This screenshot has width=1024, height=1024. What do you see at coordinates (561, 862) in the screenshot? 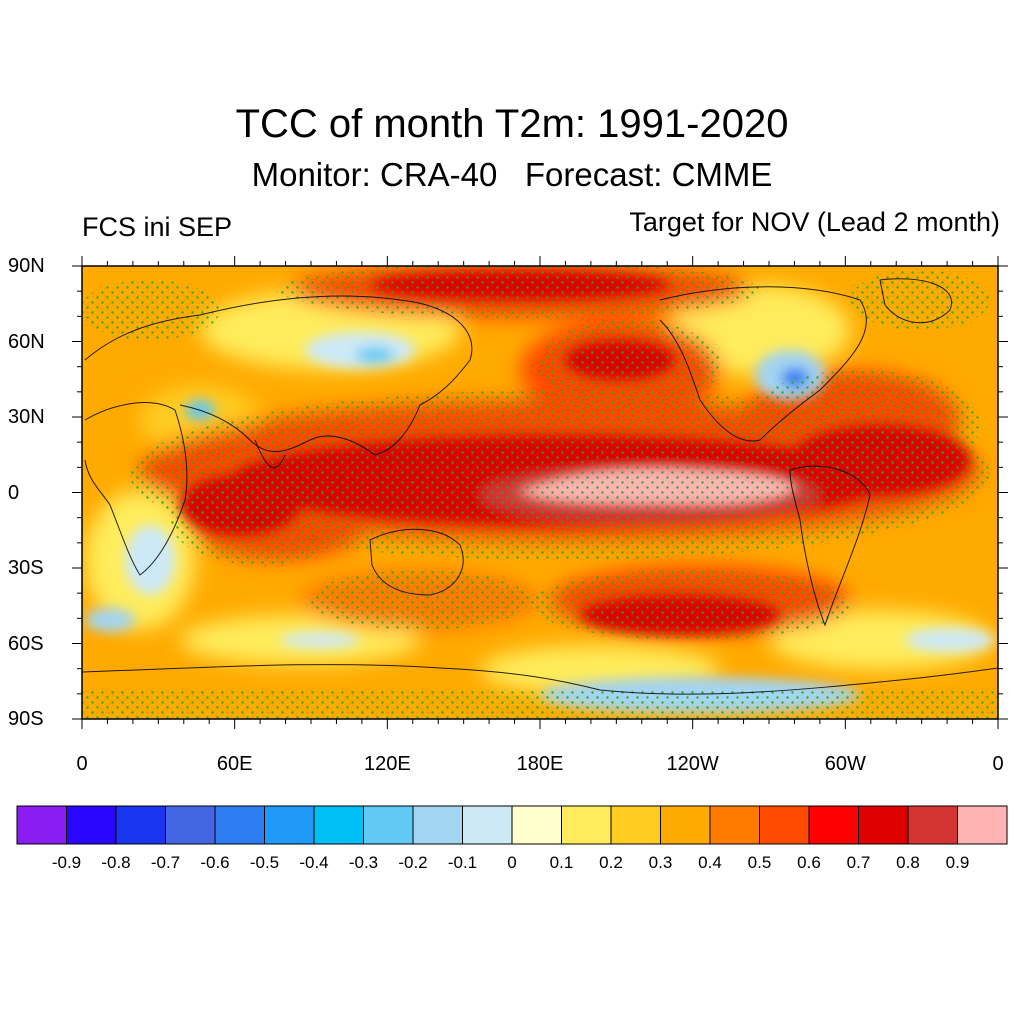
I see `colorbar-label: 0.1` at bounding box center [561, 862].